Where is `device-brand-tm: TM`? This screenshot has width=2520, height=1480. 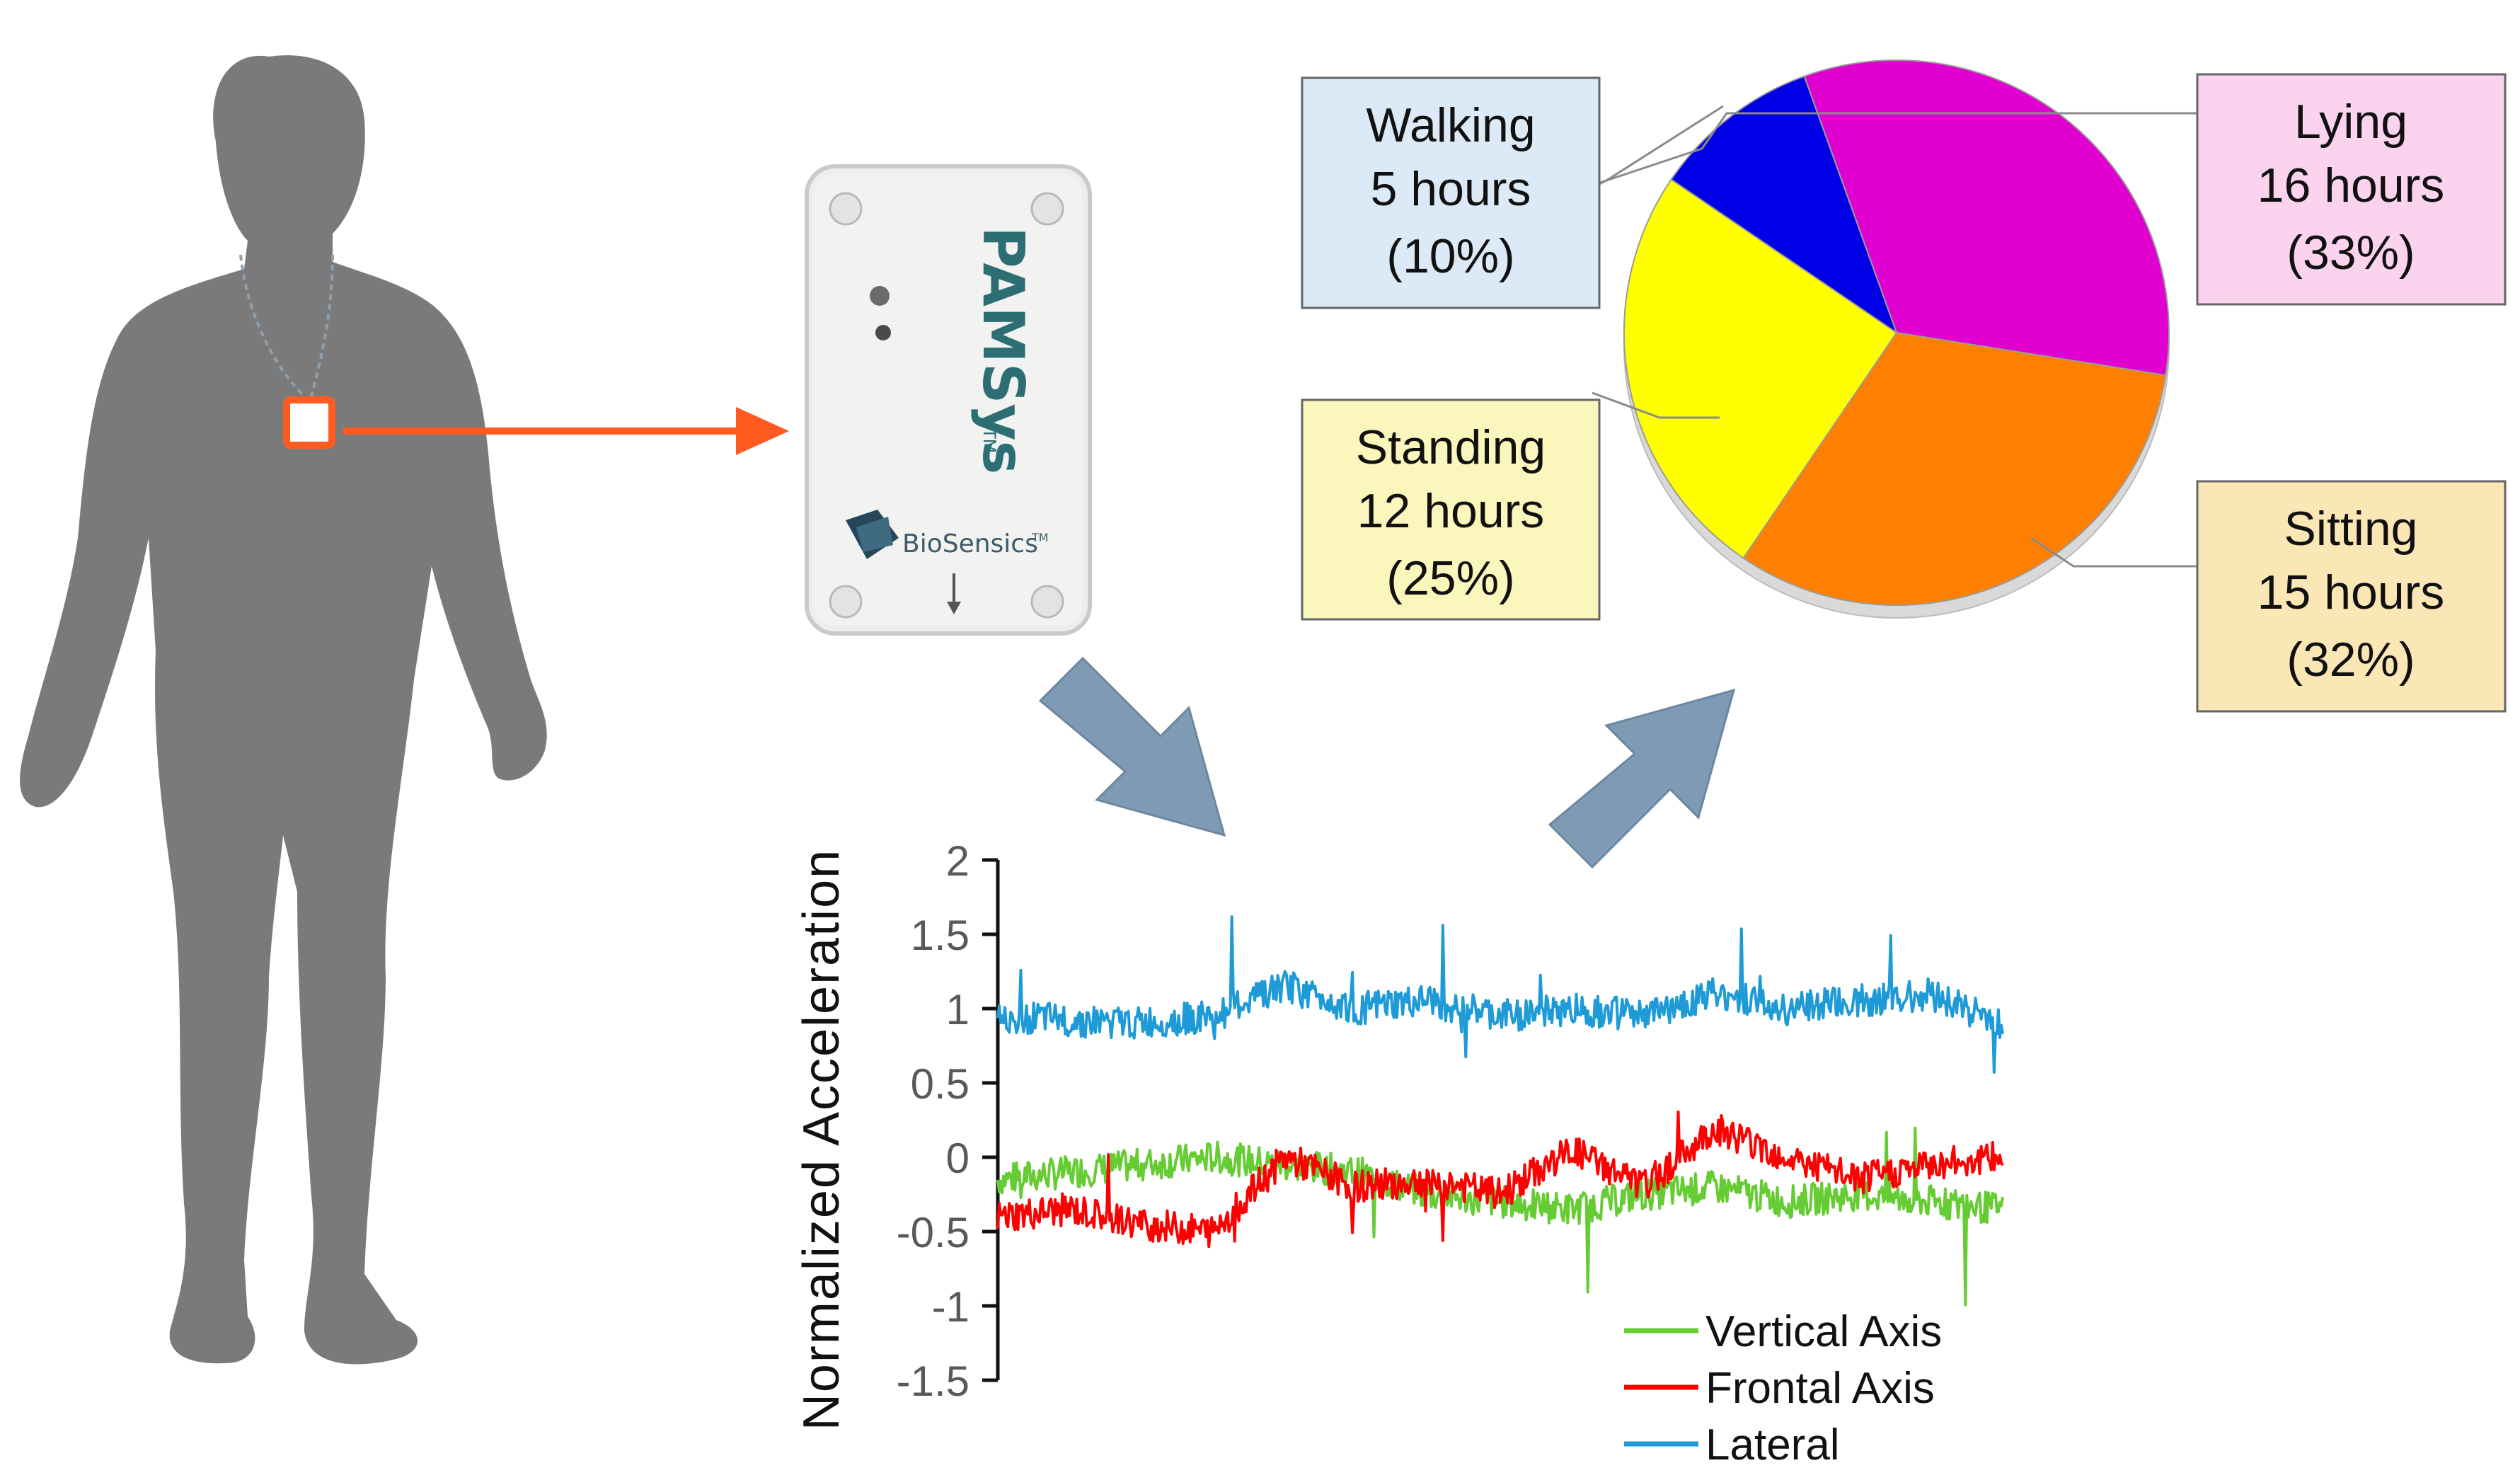 device-brand-tm: TM is located at coordinates (989, 440).